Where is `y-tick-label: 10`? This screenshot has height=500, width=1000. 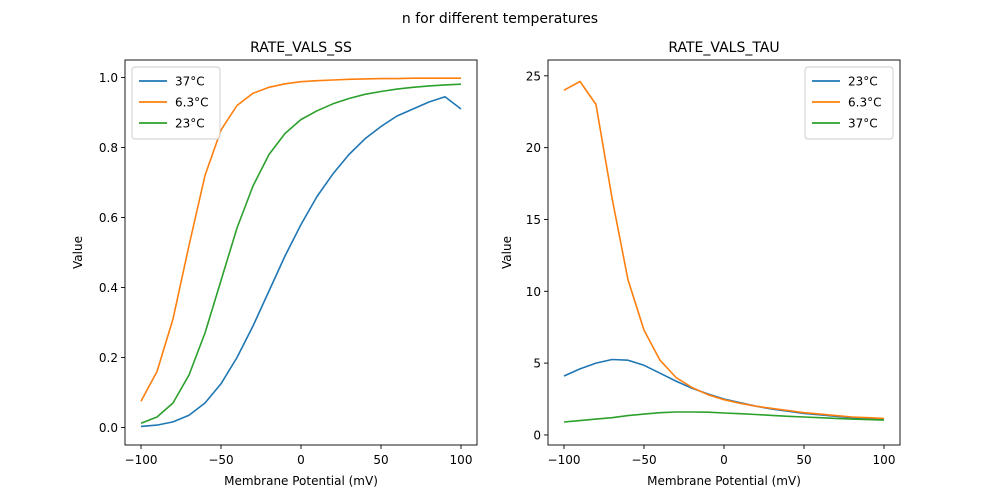
y-tick-label: 10 is located at coordinates (533, 292).